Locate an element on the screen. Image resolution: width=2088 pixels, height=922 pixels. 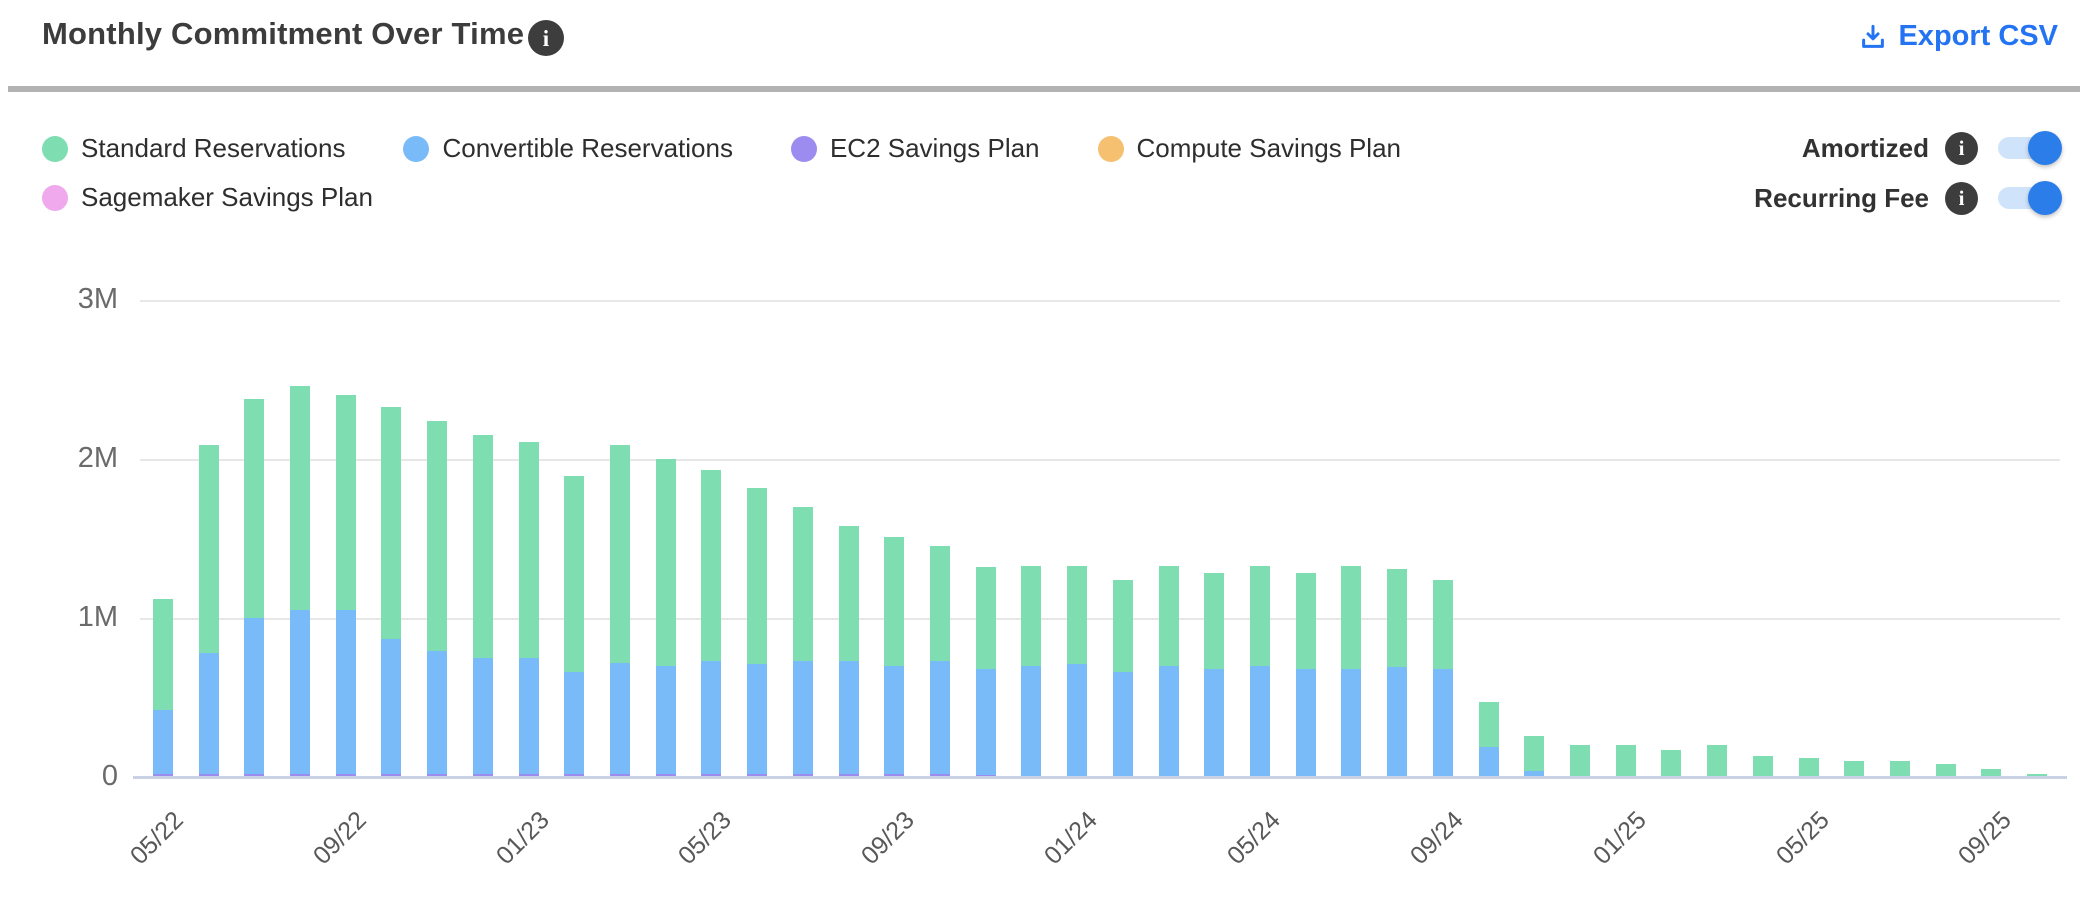
bar-09-23-standard-reservations is located at coordinates (894, 601).